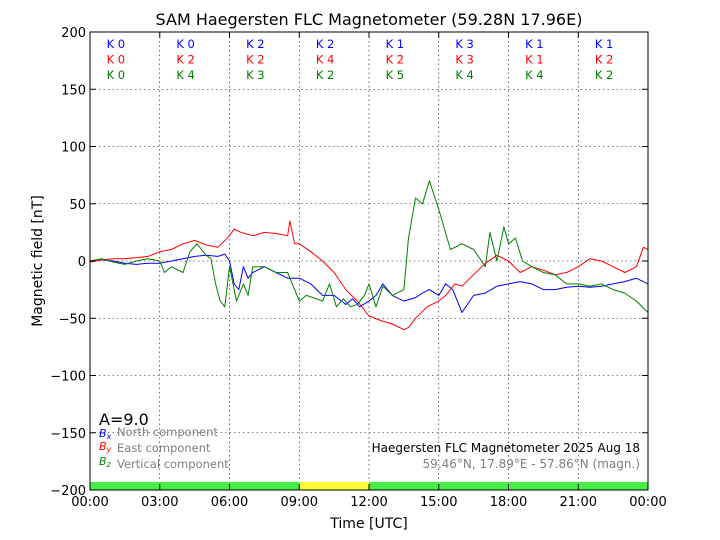 This screenshot has width=720, height=540. I want to click on k-index-green: K 3, so click(255, 75).